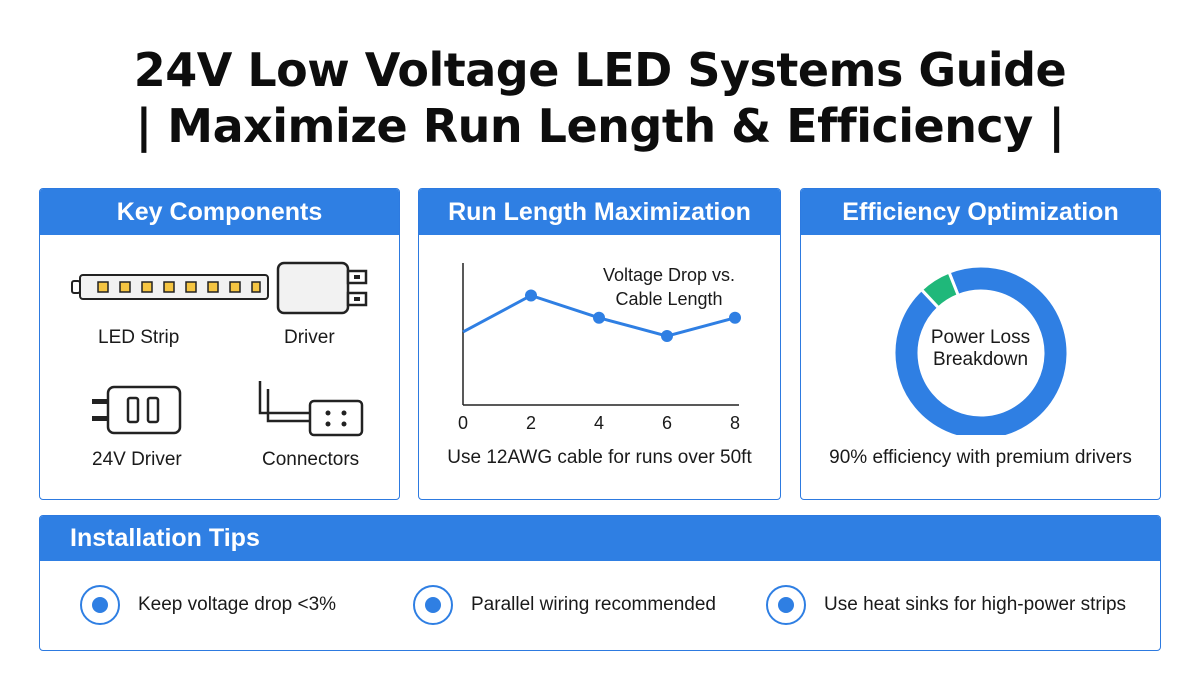 The height and width of the screenshot is (675, 1200). Describe the element at coordinates (599, 423) in the screenshot. I see `x-tick-label: 4` at that location.